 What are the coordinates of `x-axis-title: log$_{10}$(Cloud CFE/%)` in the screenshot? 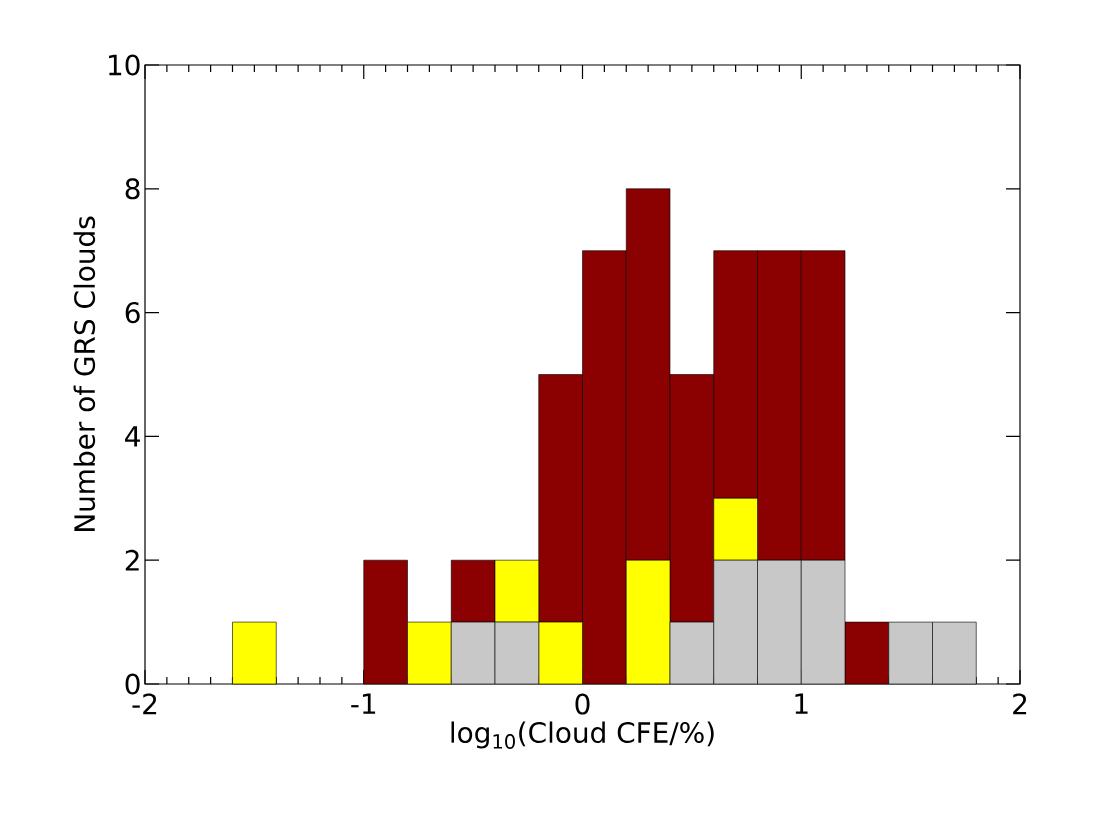 It's located at (582, 735).